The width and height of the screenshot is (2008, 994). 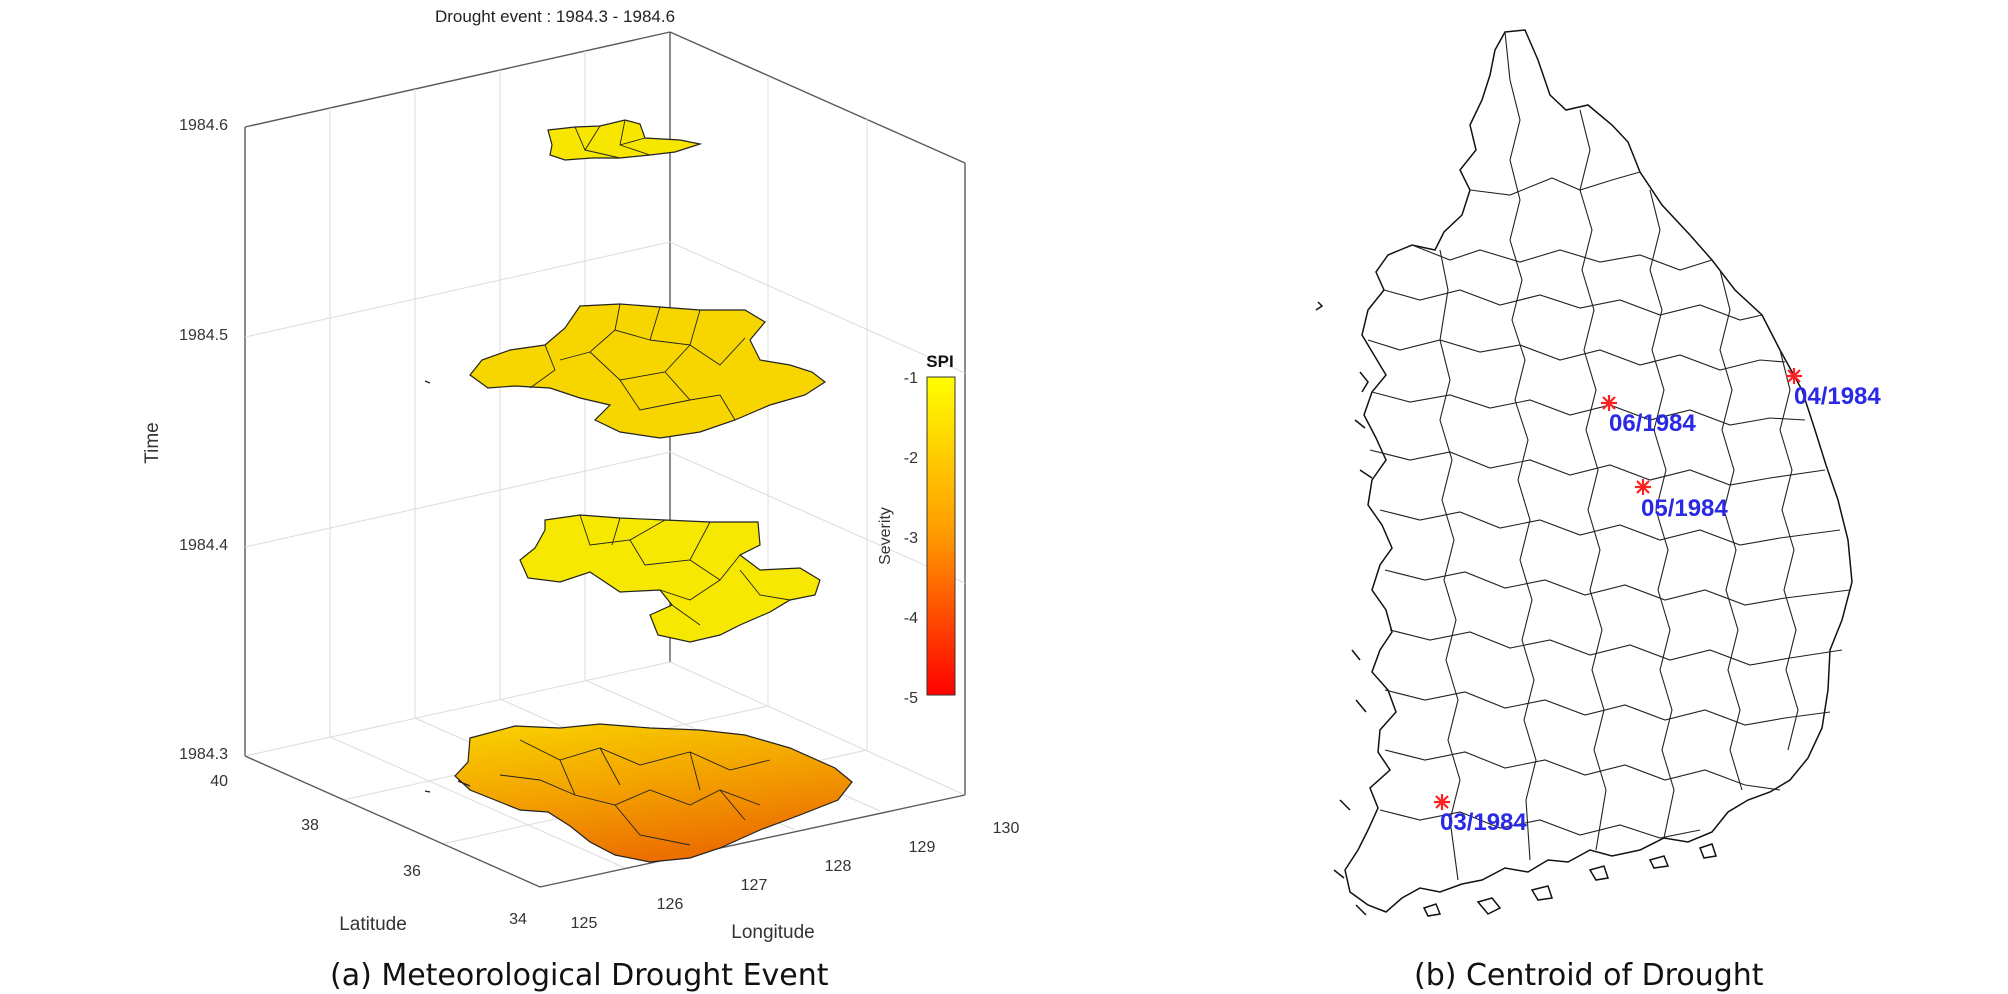 What do you see at coordinates (911, 538) in the screenshot?
I see `colorbar-tick-3: -3` at bounding box center [911, 538].